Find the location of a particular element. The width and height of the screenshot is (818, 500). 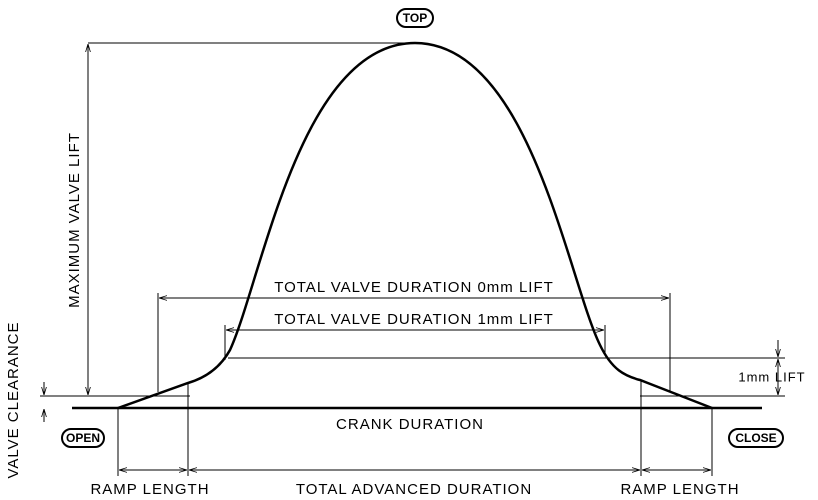

duration-0mm-label: TOTAL VALVE DURATION 0mm LIFT is located at coordinates (414, 287).